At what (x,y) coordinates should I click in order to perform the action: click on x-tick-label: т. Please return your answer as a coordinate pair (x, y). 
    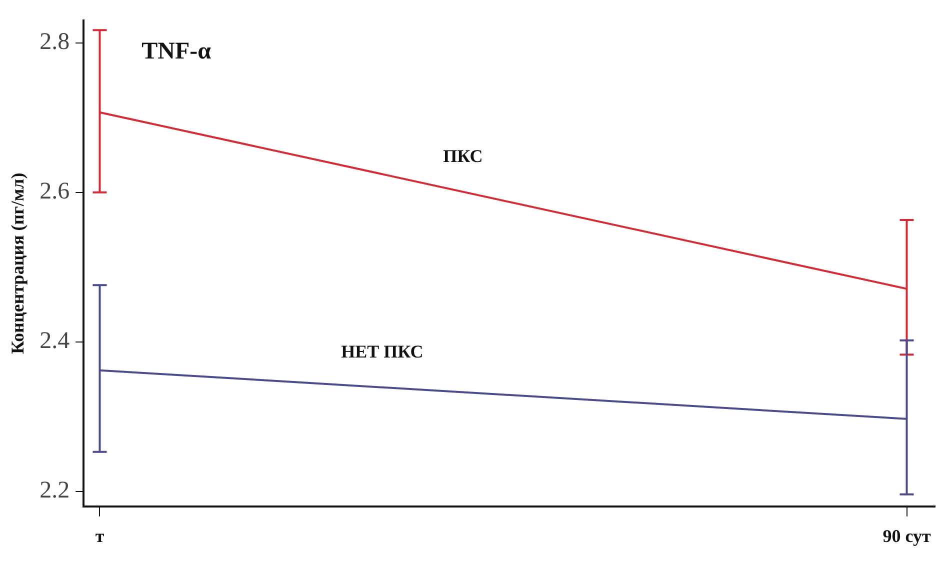
    Looking at the image, I should click on (99, 536).